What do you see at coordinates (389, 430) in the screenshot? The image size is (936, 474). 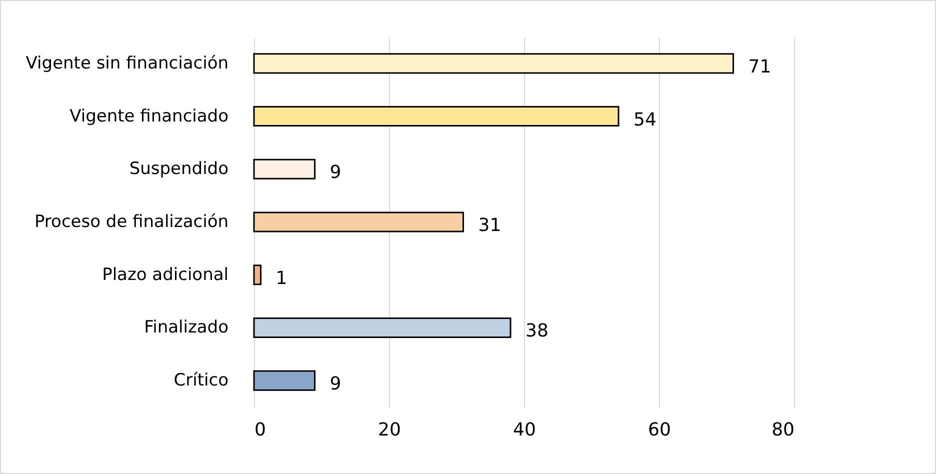 I see `x-tick-label: 20` at bounding box center [389, 430].